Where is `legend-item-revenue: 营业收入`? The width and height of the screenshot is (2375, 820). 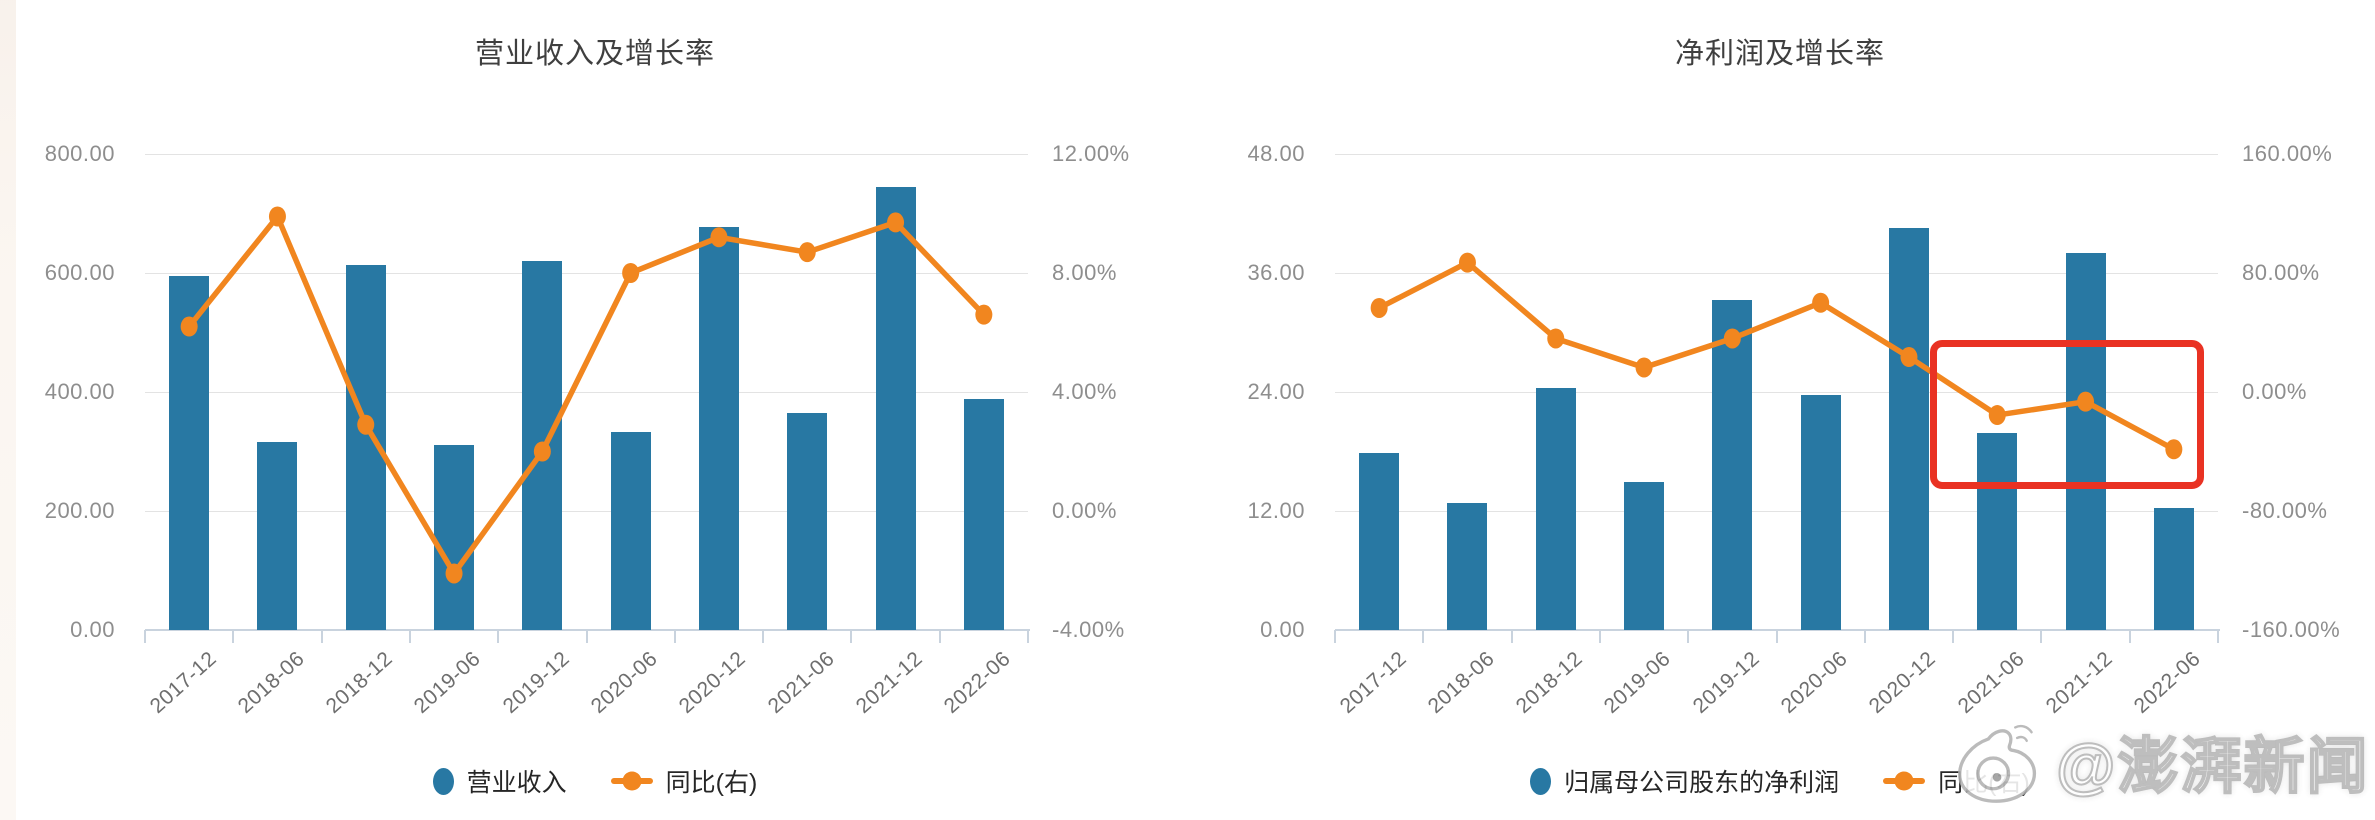 legend-item-revenue: 营业收入 is located at coordinates (499, 781).